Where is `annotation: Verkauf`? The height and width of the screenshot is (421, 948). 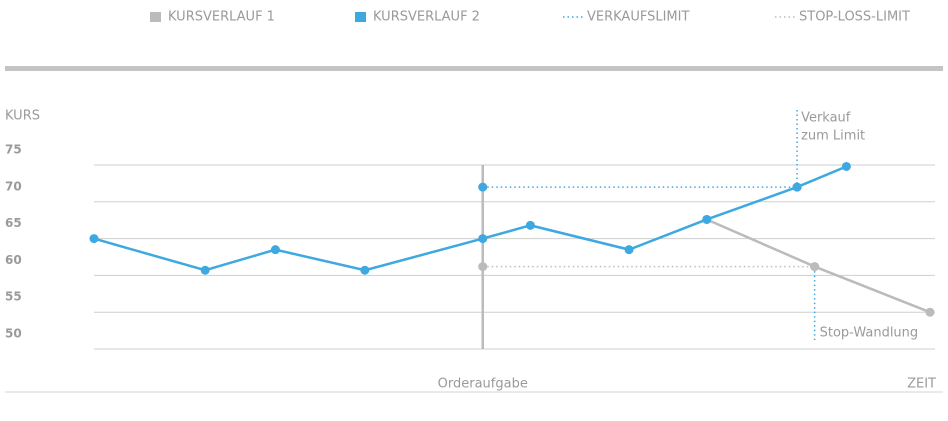 annotation: Verkauf is located at coordinates (826, 118).